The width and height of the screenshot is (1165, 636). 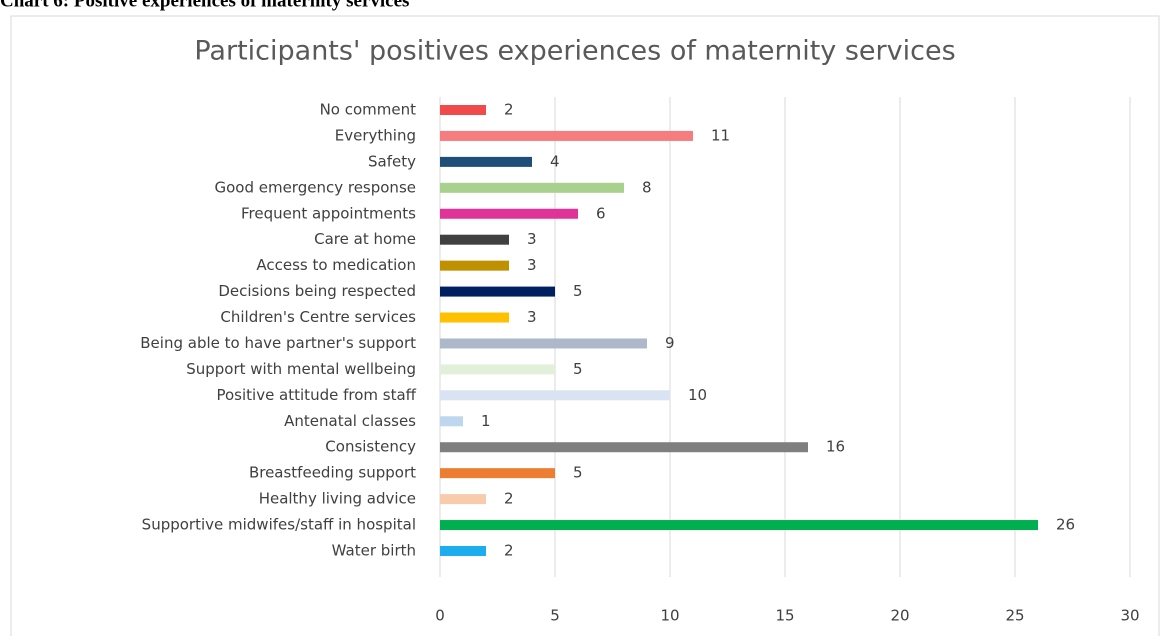 What do you see at coordinates (392, 161) in the screenshot?
I see `y-tick-label: Safety` at bounding box center [392, 161].